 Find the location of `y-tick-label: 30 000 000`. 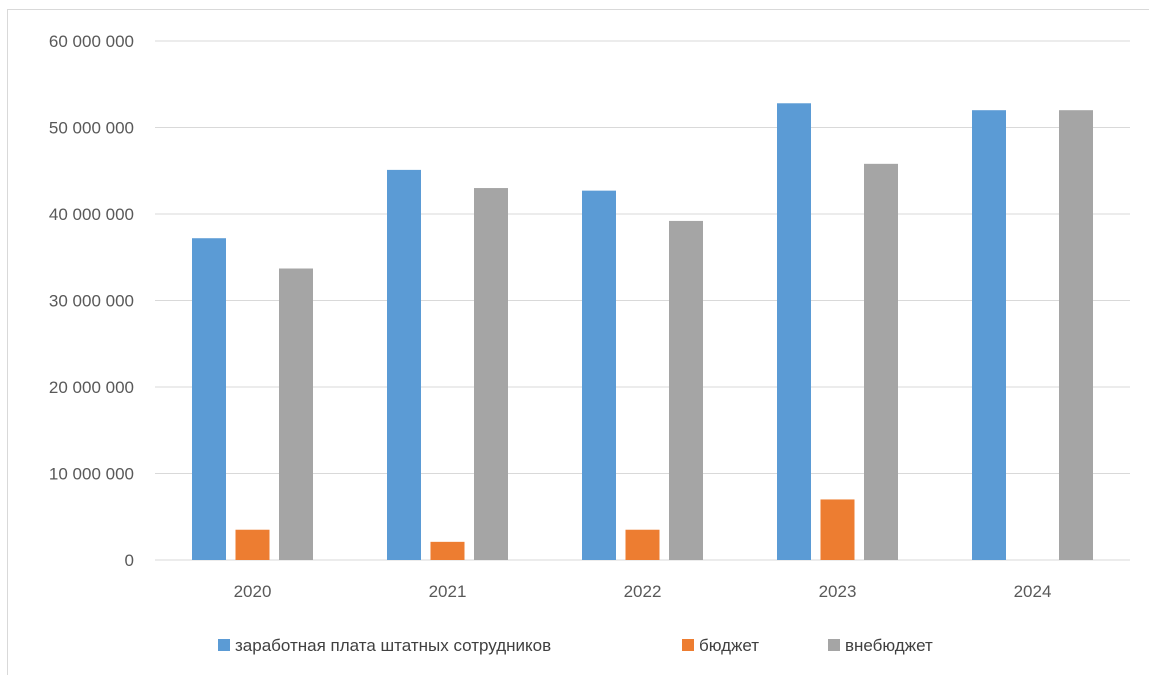

y-tick-label: 30 000 000 is located at coordinates (91, 301).